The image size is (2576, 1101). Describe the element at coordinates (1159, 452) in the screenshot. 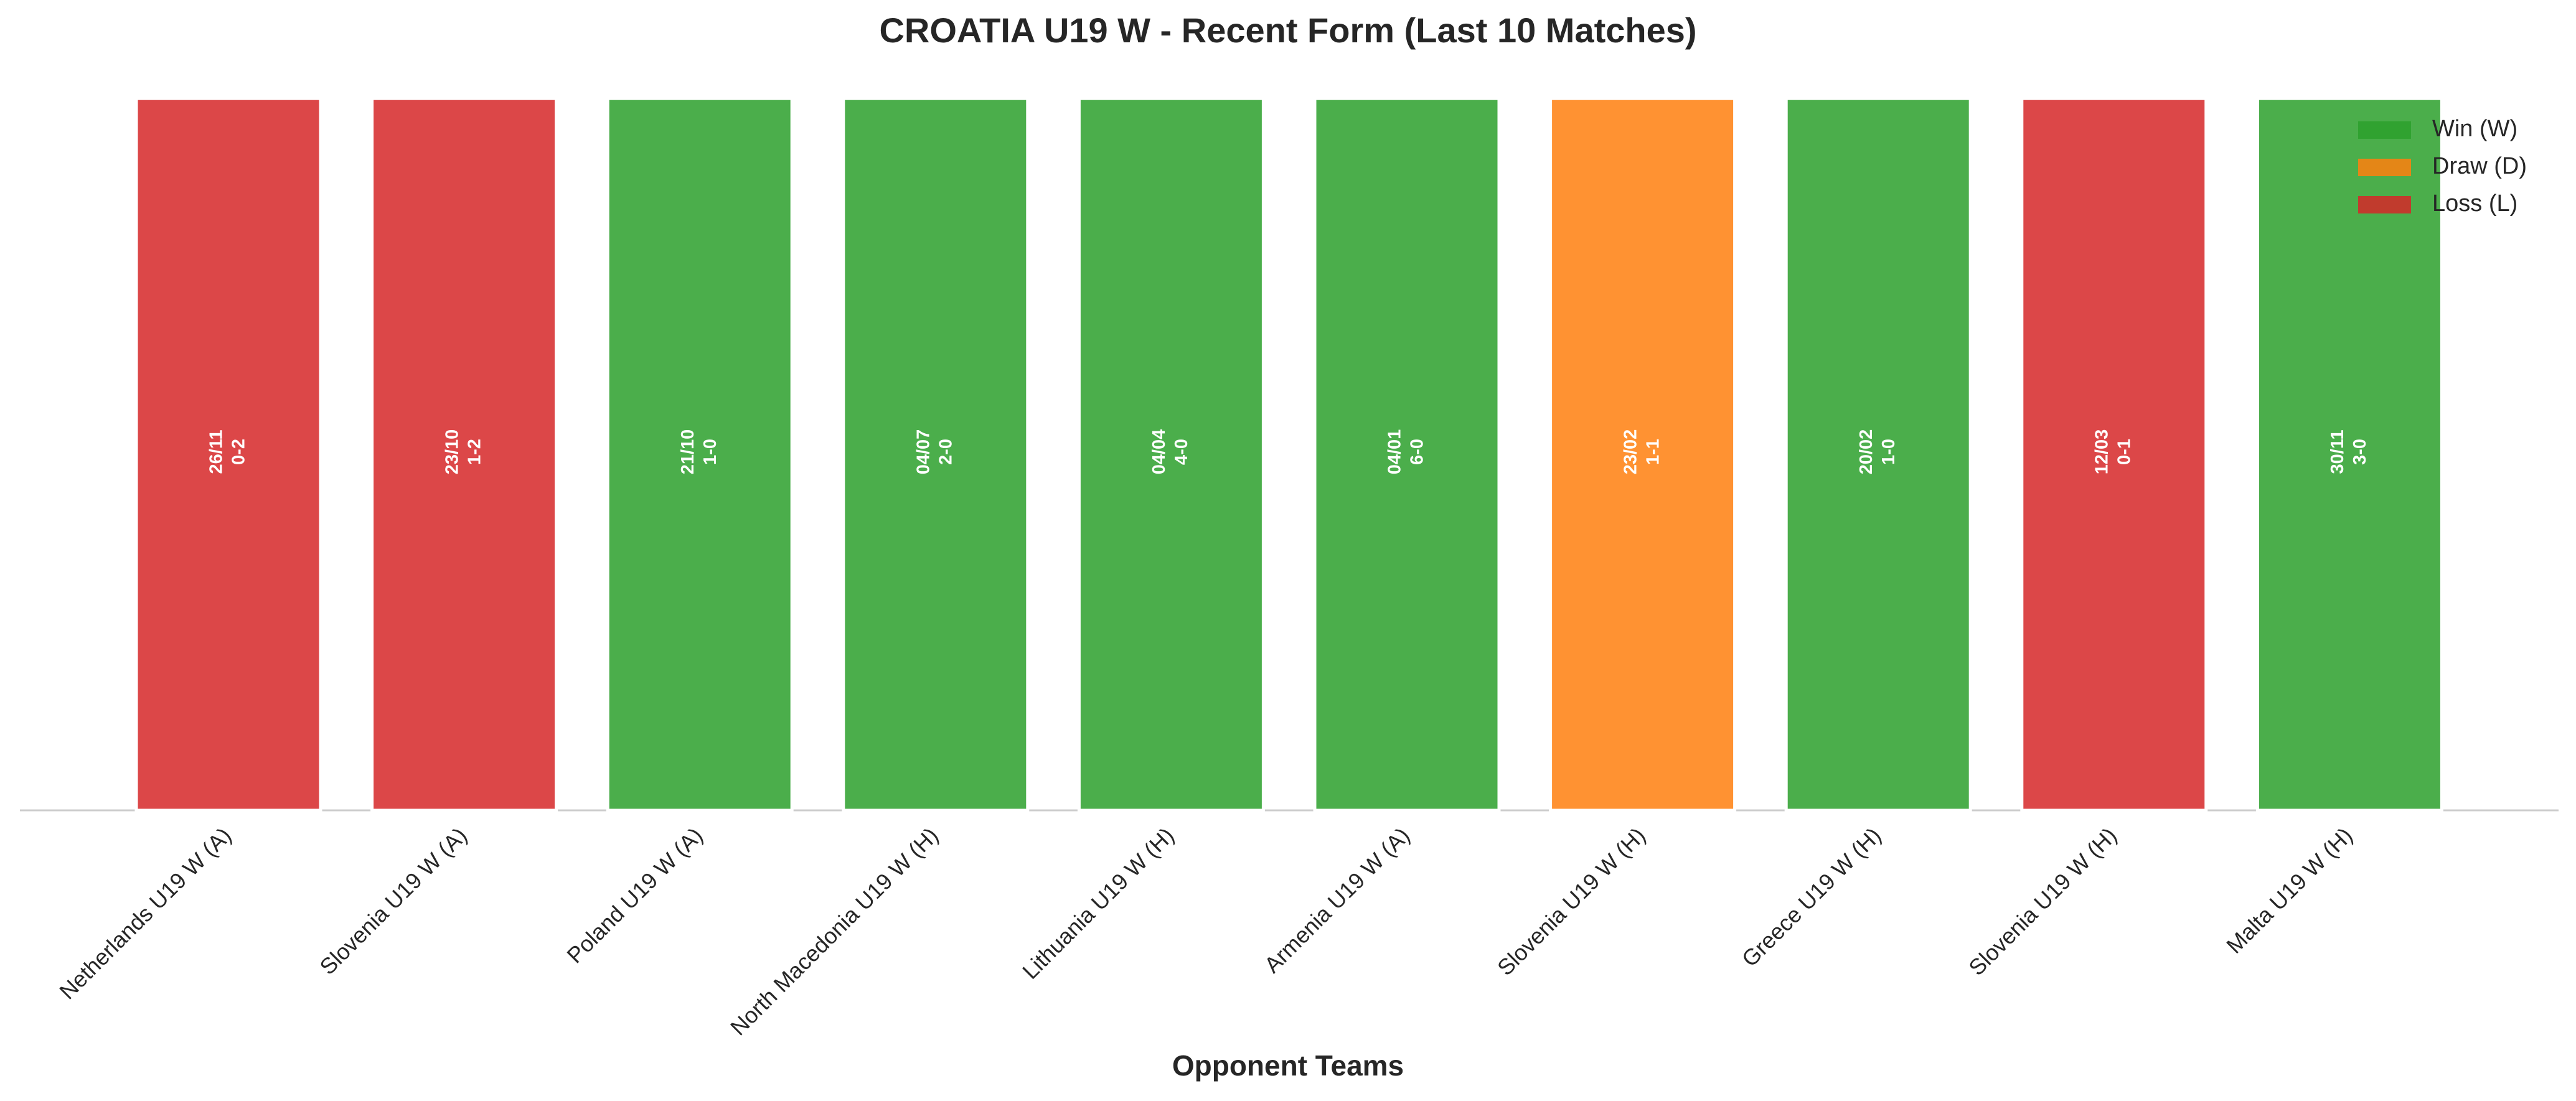

I see `bar-date-label: 04/04` at that location.